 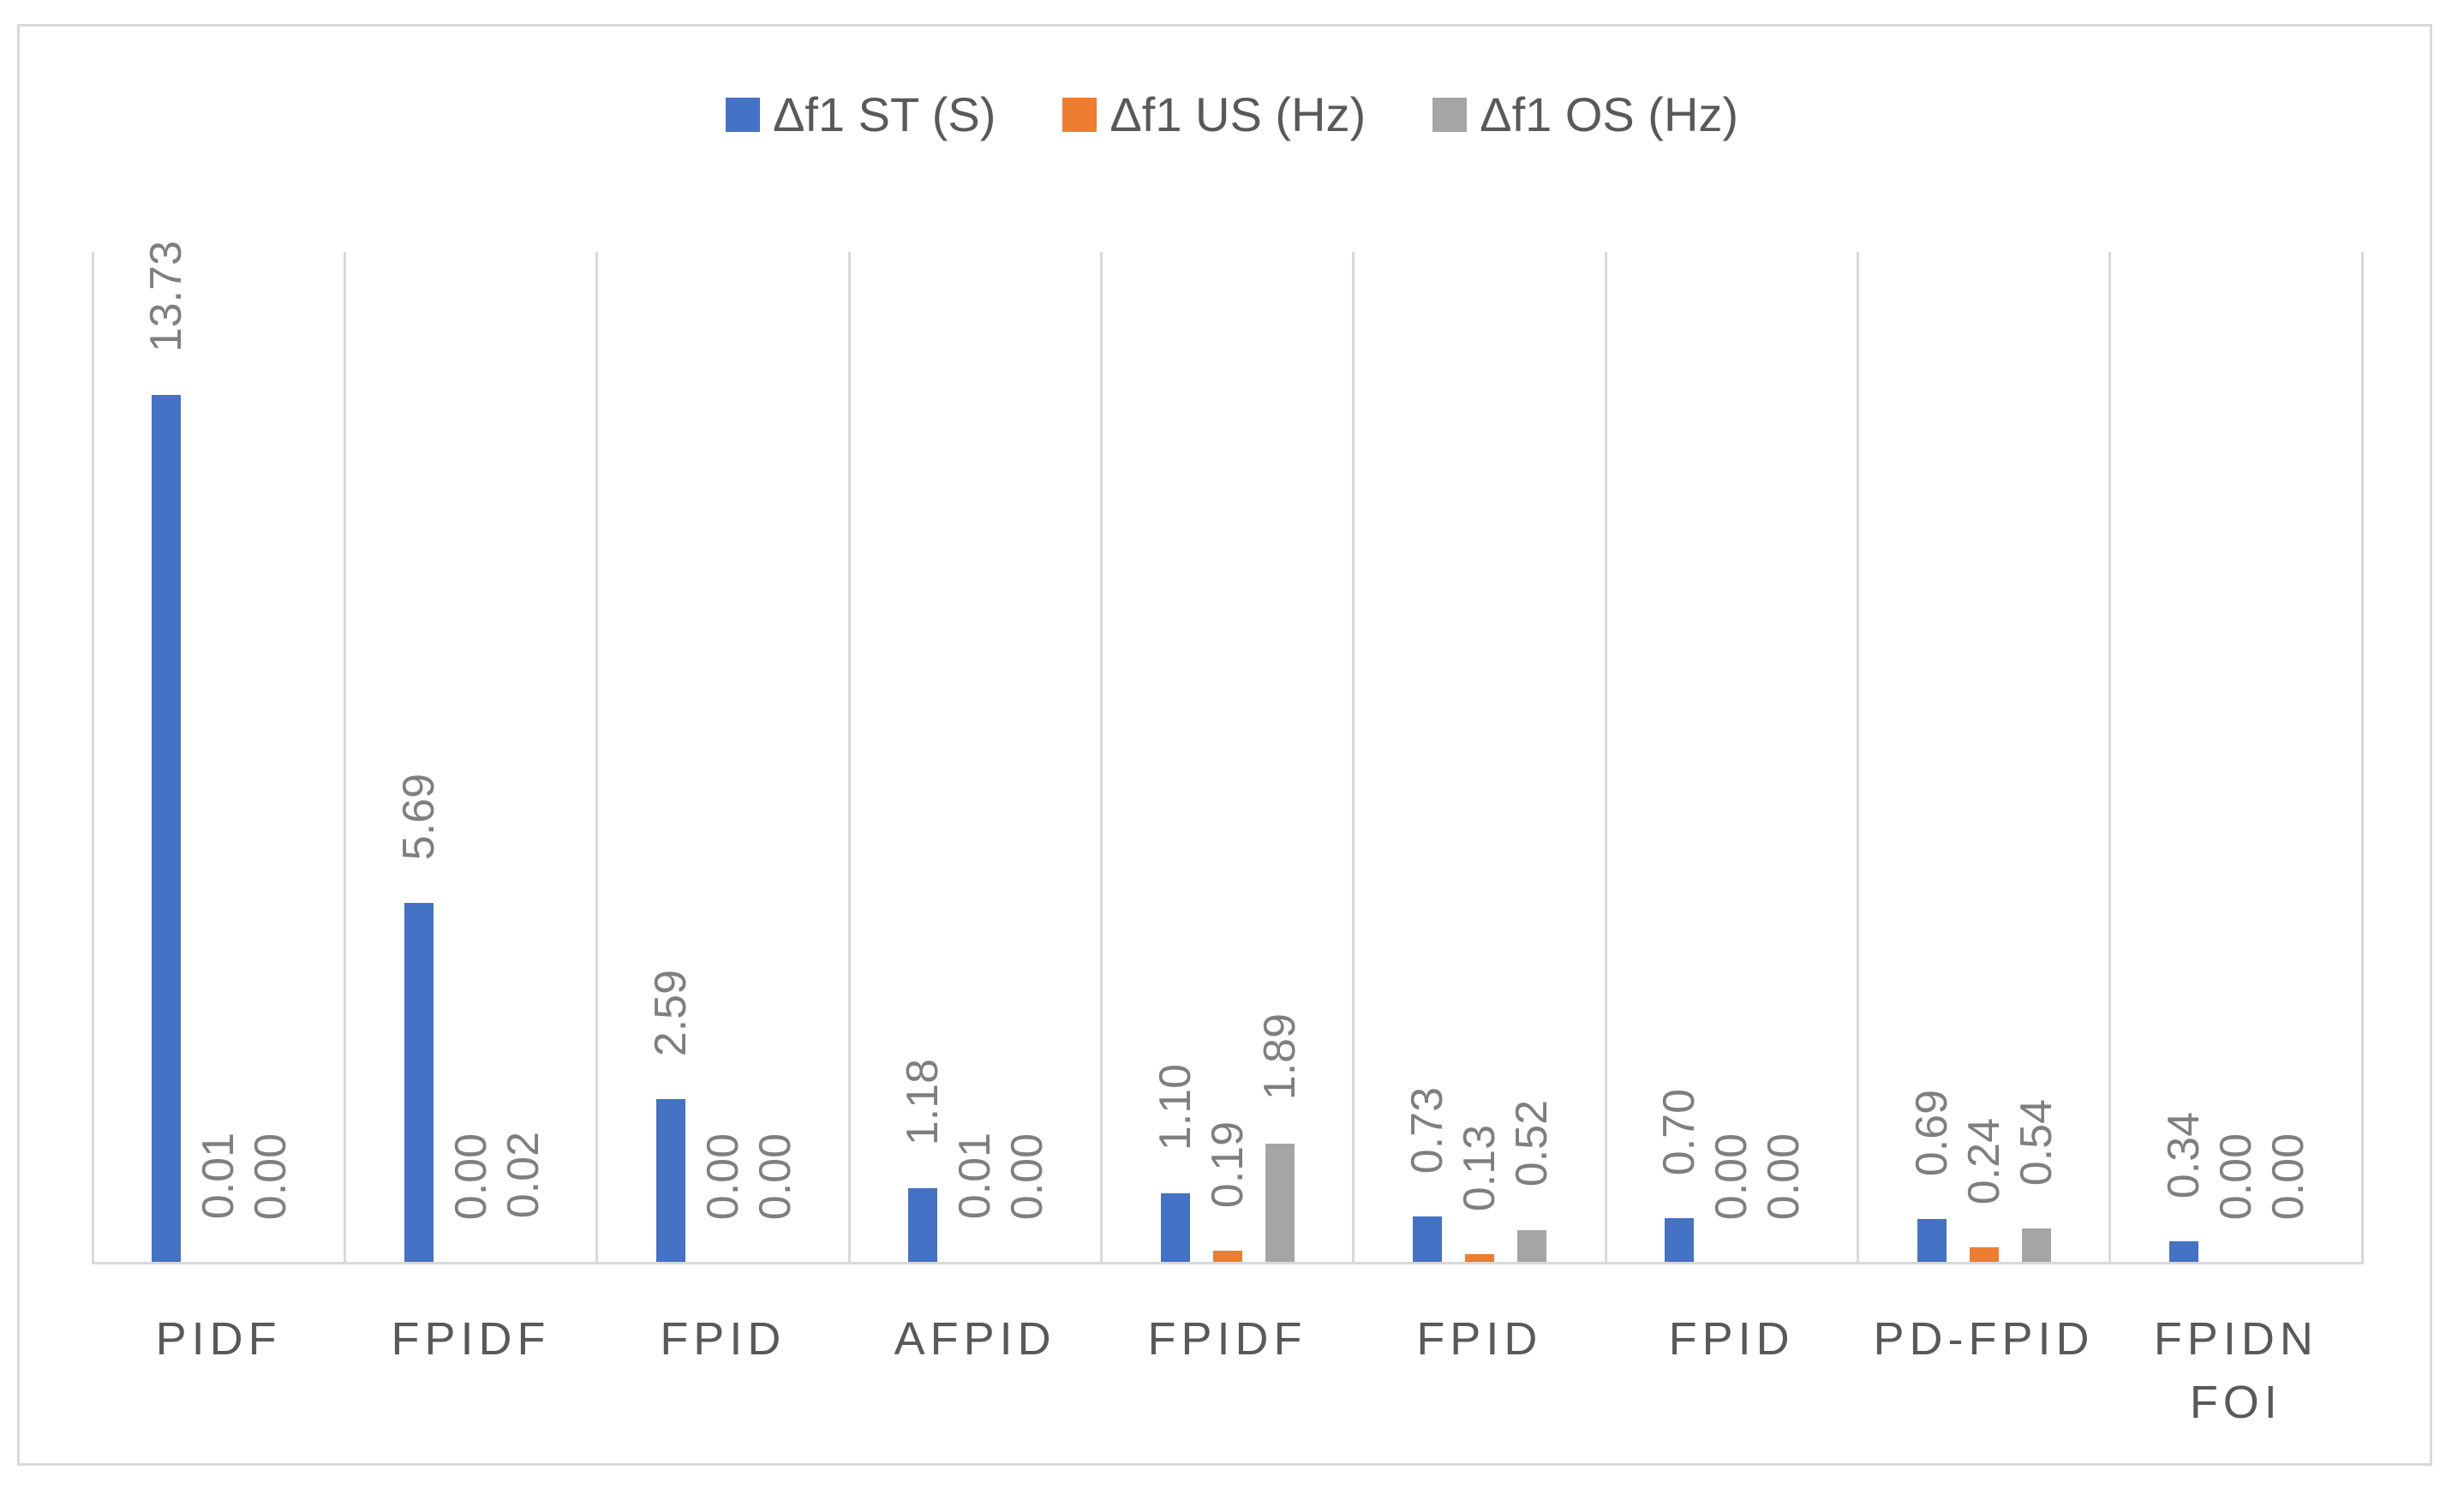 I want to click on legend-item-os: Δf1 OS (Hz), so click(x=1585, y=115).